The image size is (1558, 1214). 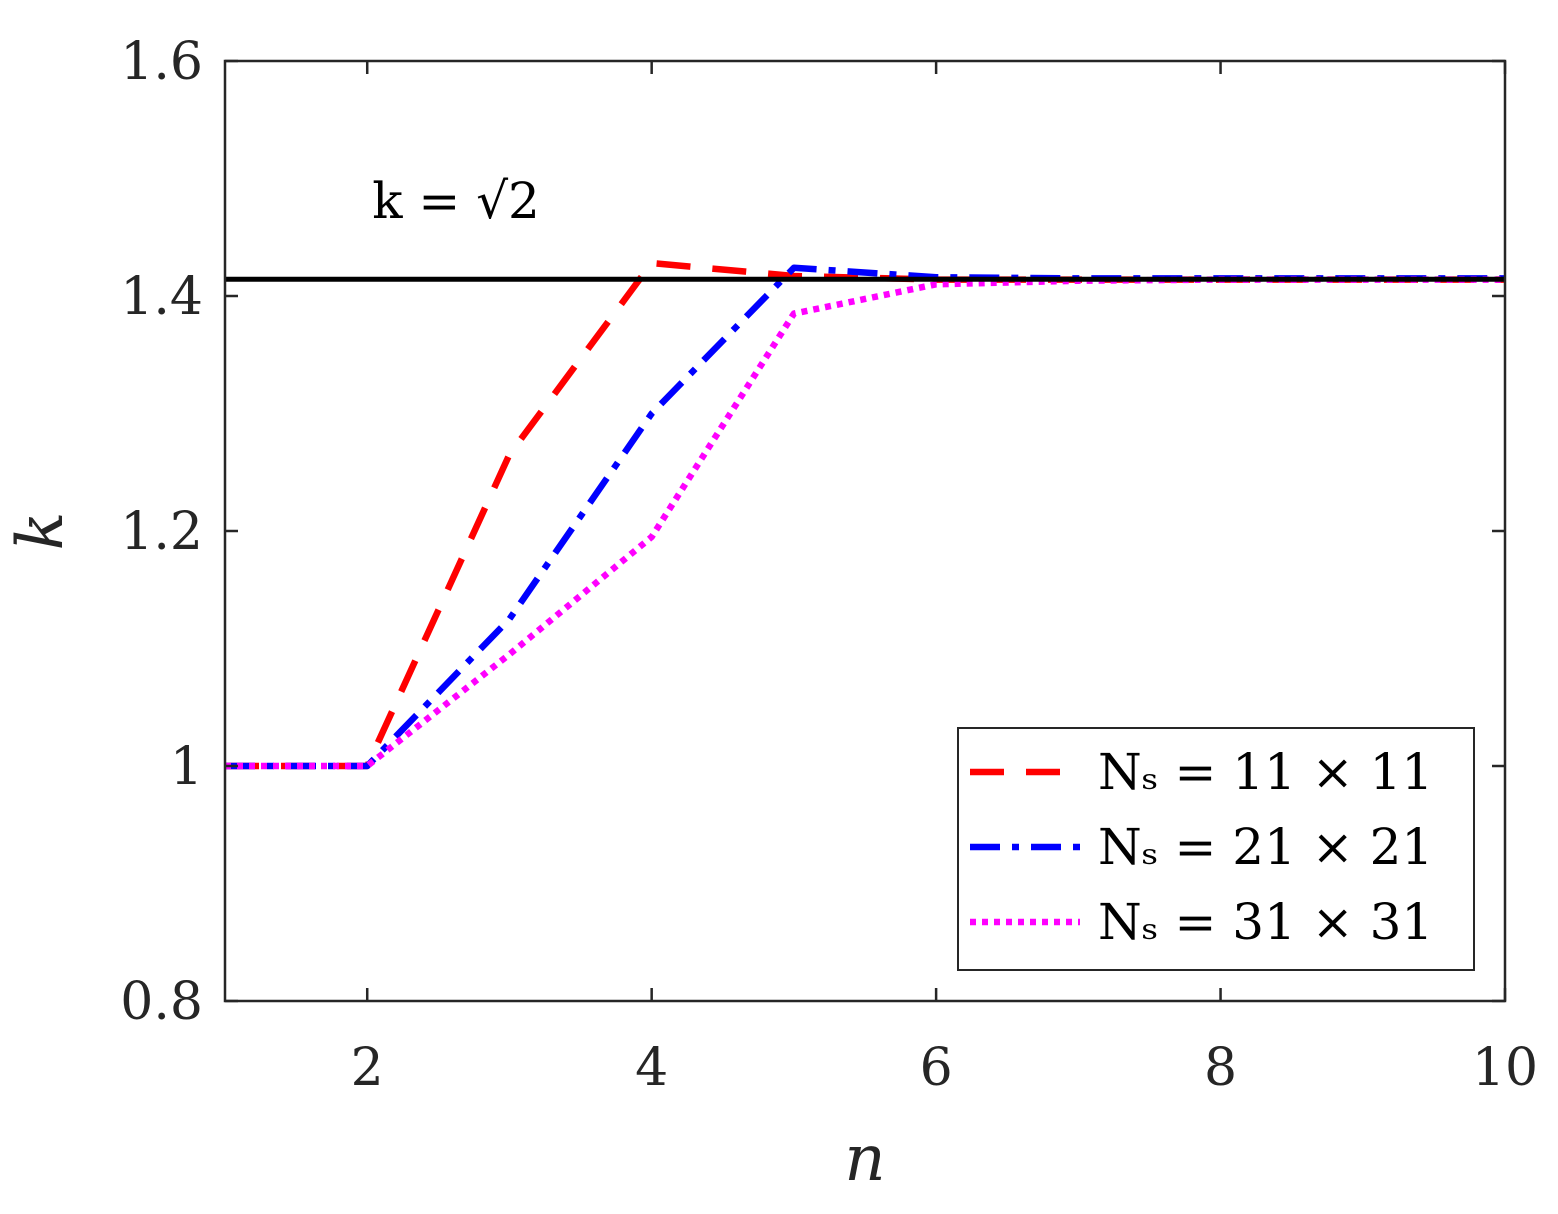 What do you see at coordinates (1265, 772) in the screenshot?
I see `legend-label-1: Nₛ = 11 × 11` at bounding box center [1265, 772].